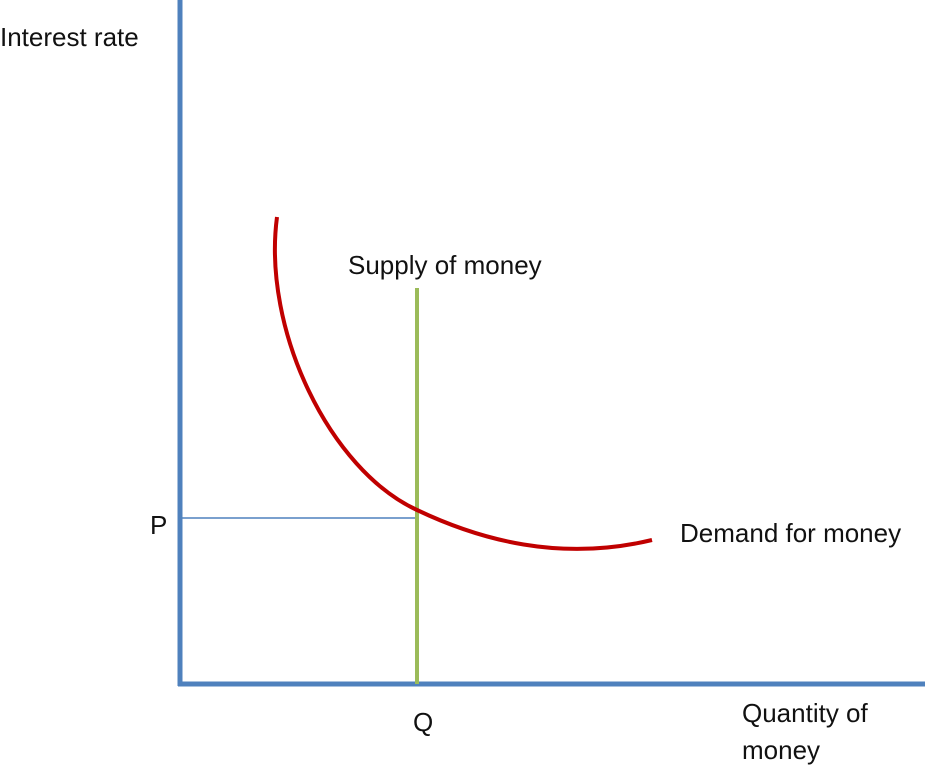 The image size is (937, 770). What do you see at coordinates (445, 265) in the screenshot?
I see `supply-label: Supply of money` at bounding box center [445, 265].